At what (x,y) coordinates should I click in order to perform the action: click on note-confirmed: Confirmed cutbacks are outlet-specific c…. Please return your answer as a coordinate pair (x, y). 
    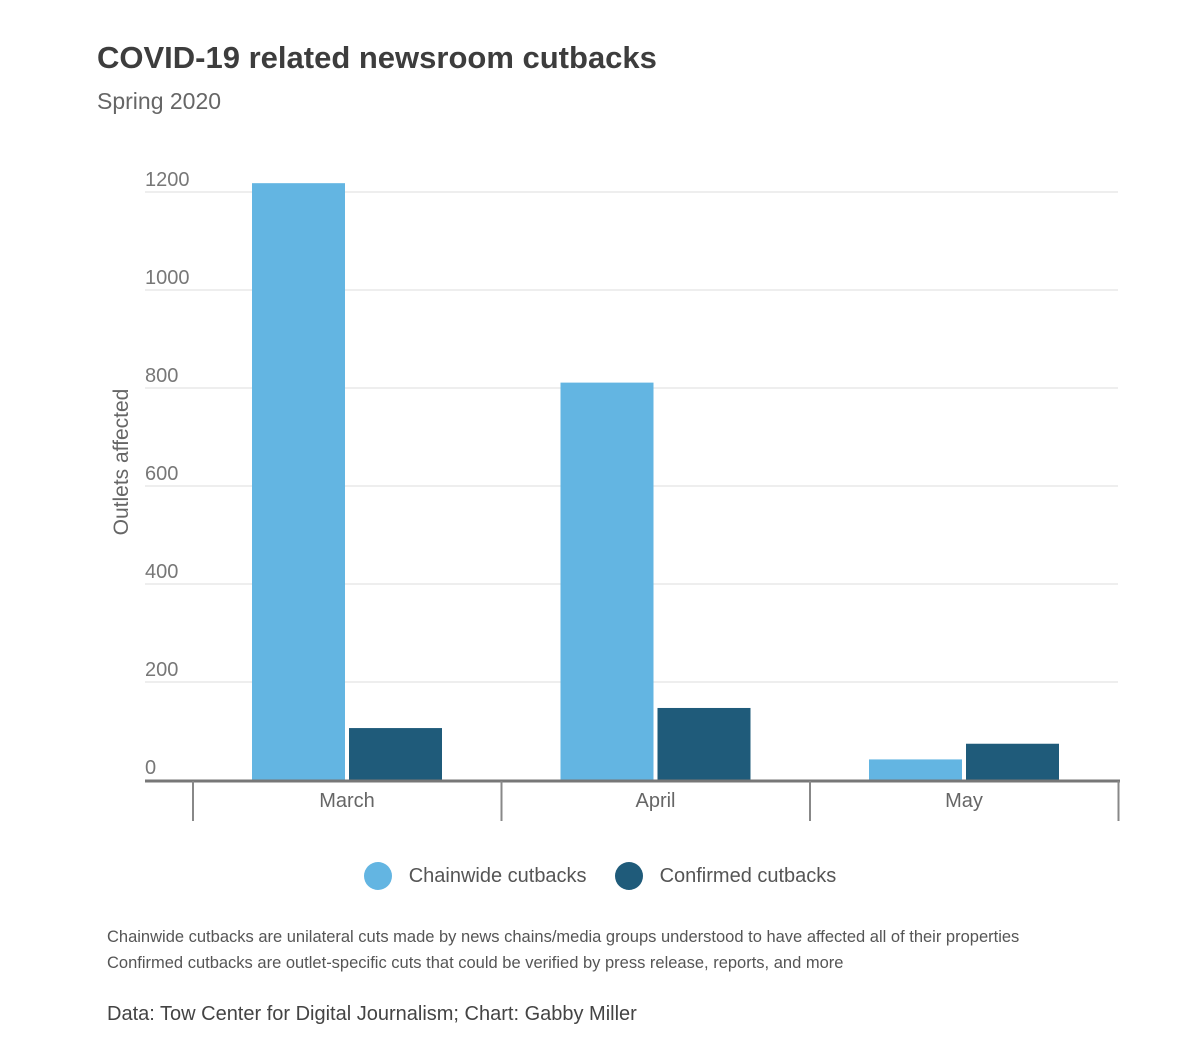
    Looking at the image, I should click on (475, 963).